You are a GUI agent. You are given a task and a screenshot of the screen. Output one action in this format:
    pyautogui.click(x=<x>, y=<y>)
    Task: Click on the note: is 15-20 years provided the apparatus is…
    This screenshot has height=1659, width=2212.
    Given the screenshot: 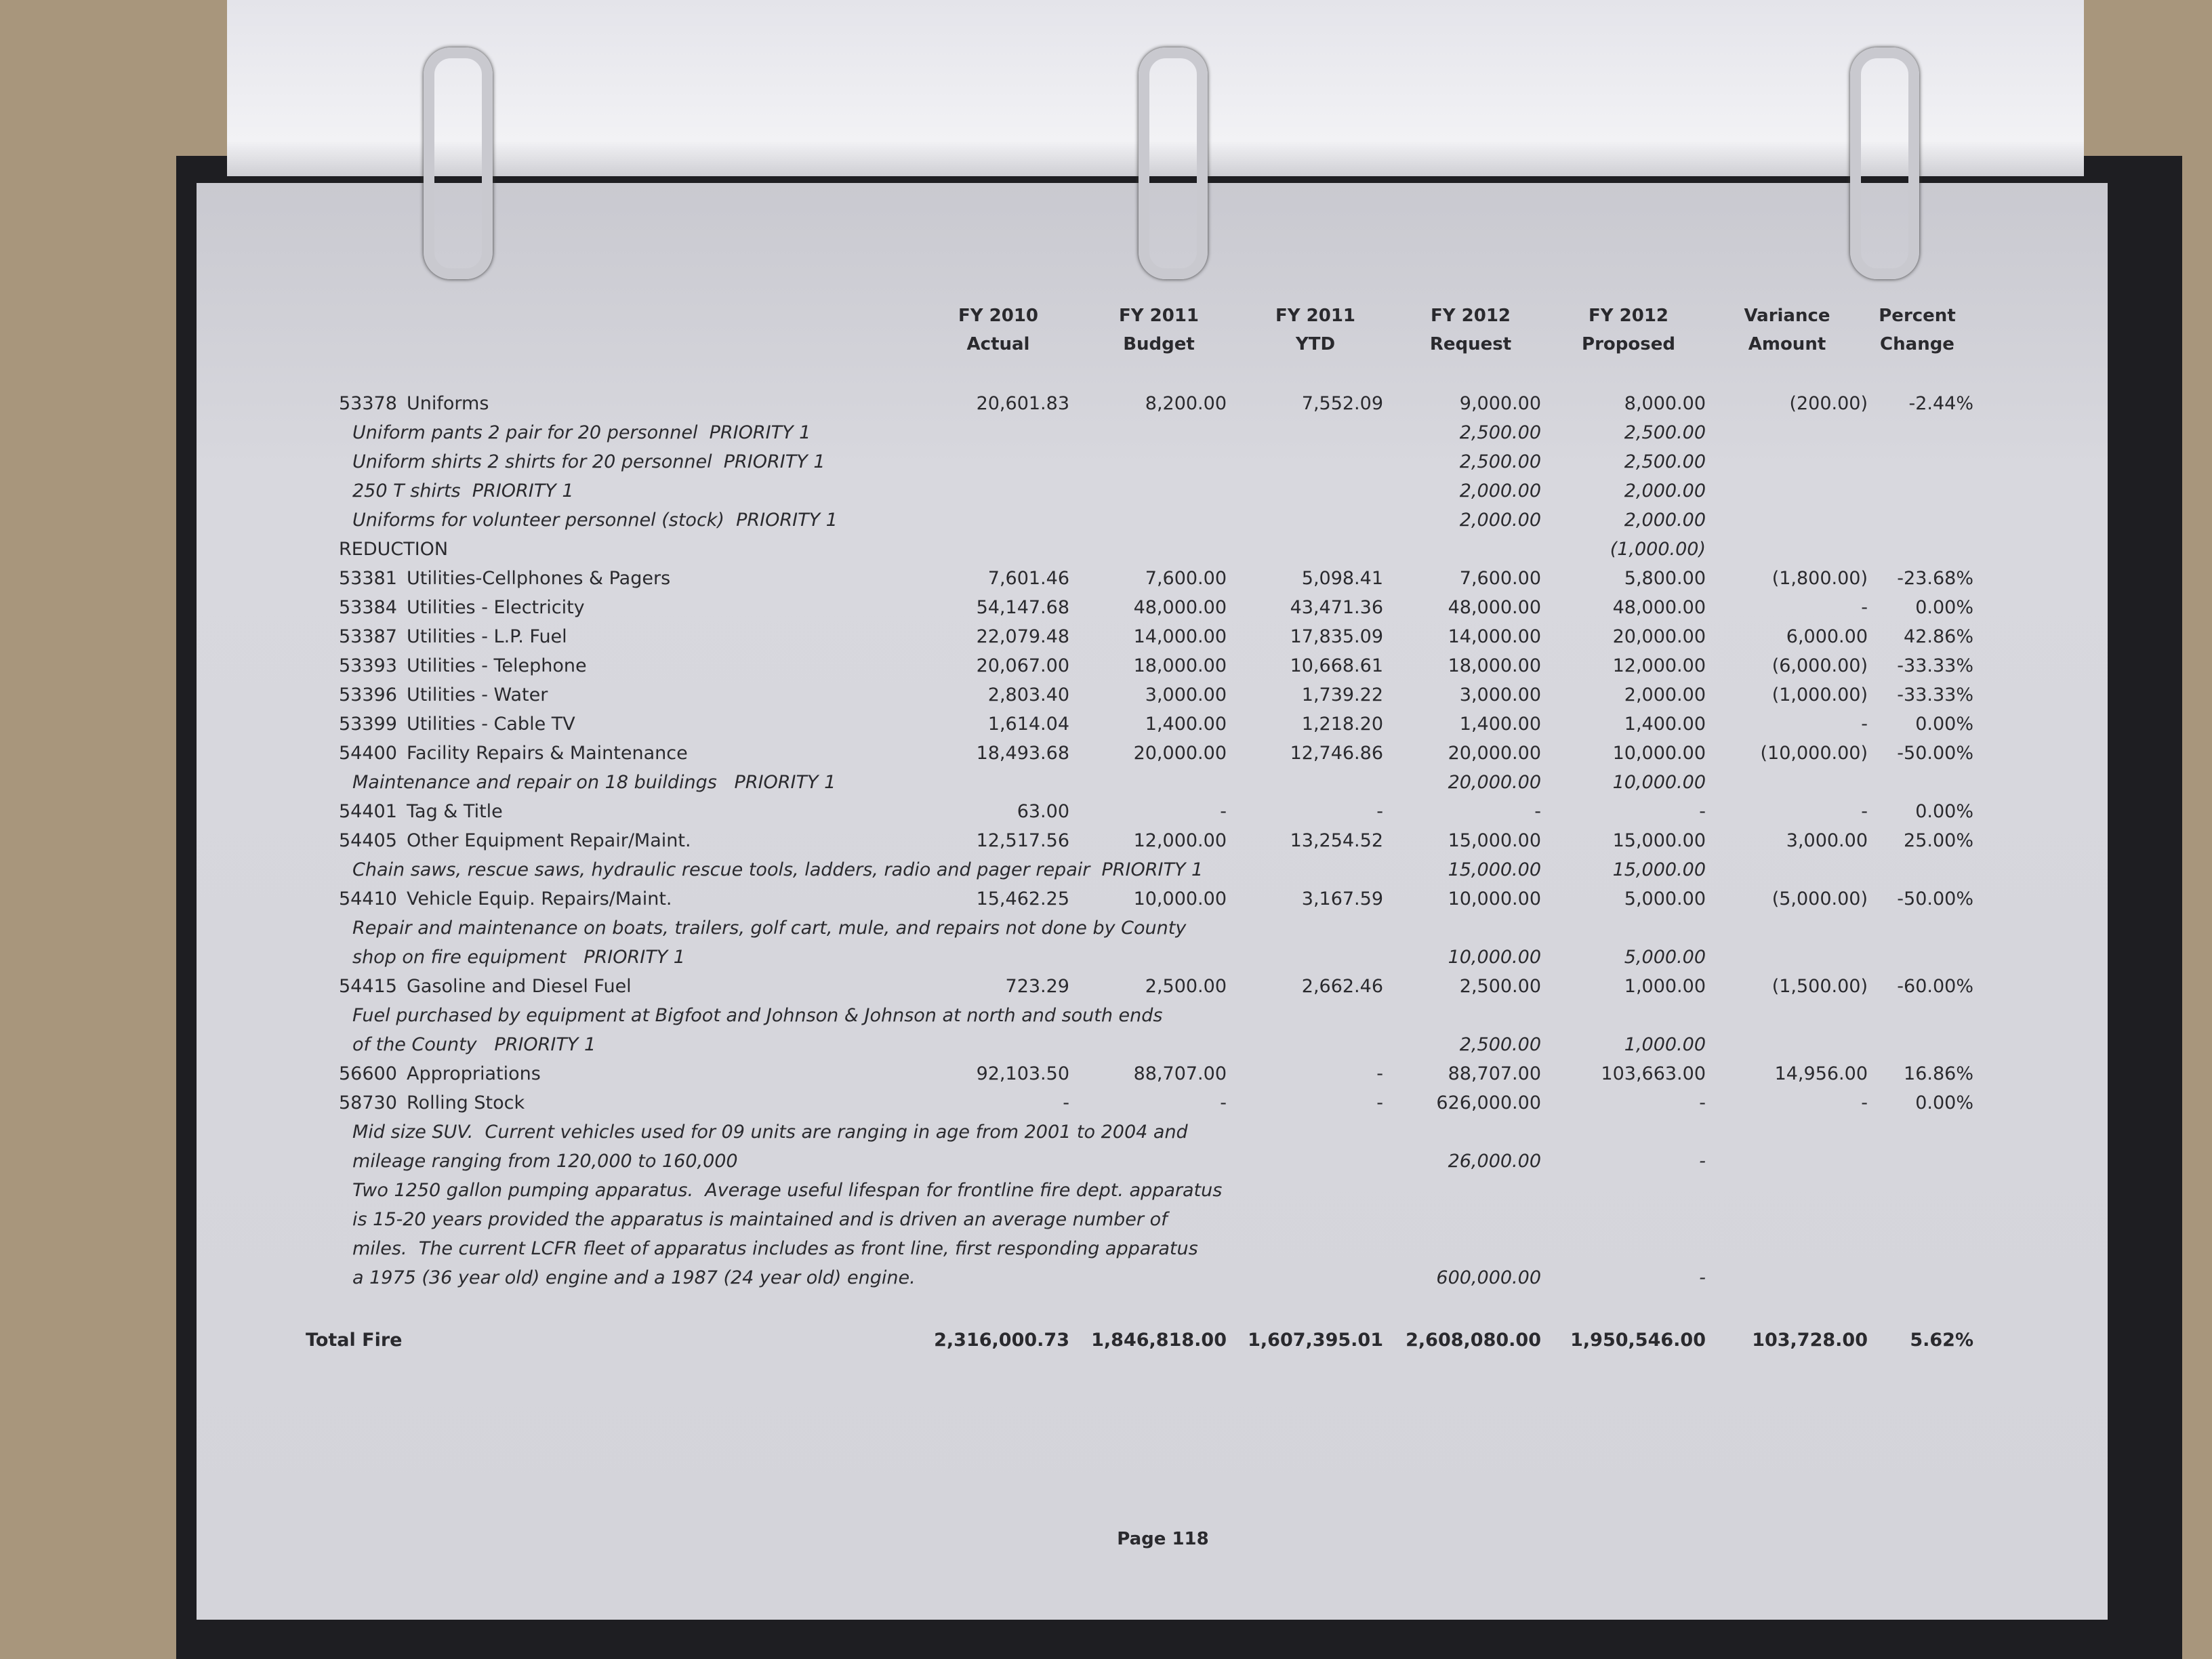 What is the action you would take?
    pyautogui.click(x=760, y=1219)
    